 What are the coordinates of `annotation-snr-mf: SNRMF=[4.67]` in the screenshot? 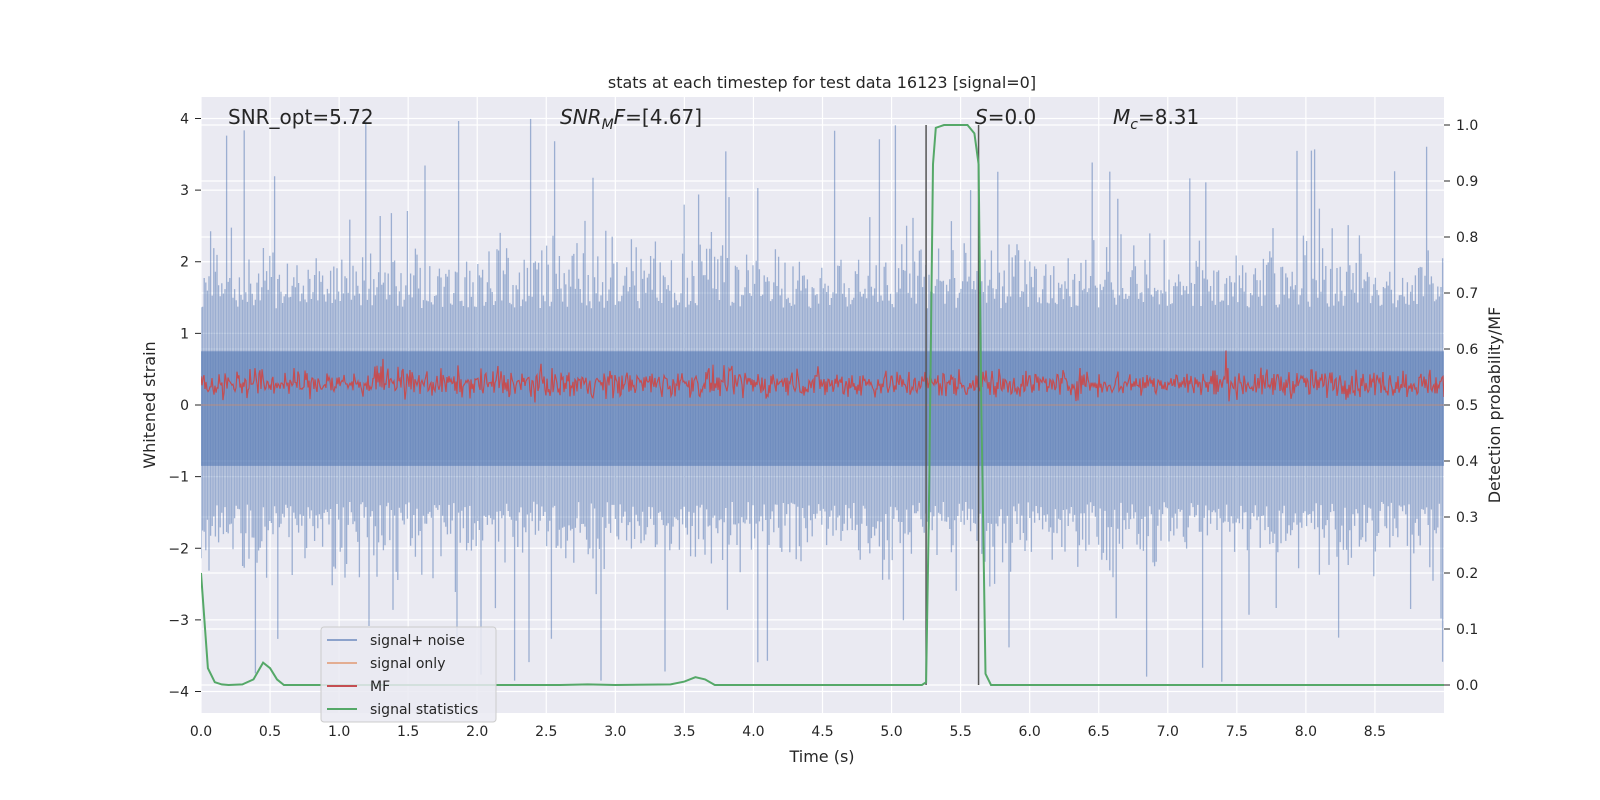 It's located at (631, 119).